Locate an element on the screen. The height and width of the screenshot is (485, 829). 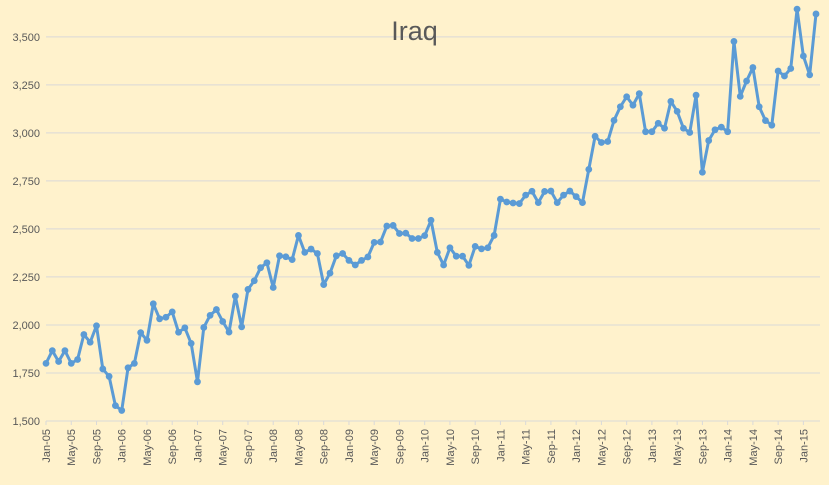
x-tick-label: Jan-13 is located at coordinates (653, 446).